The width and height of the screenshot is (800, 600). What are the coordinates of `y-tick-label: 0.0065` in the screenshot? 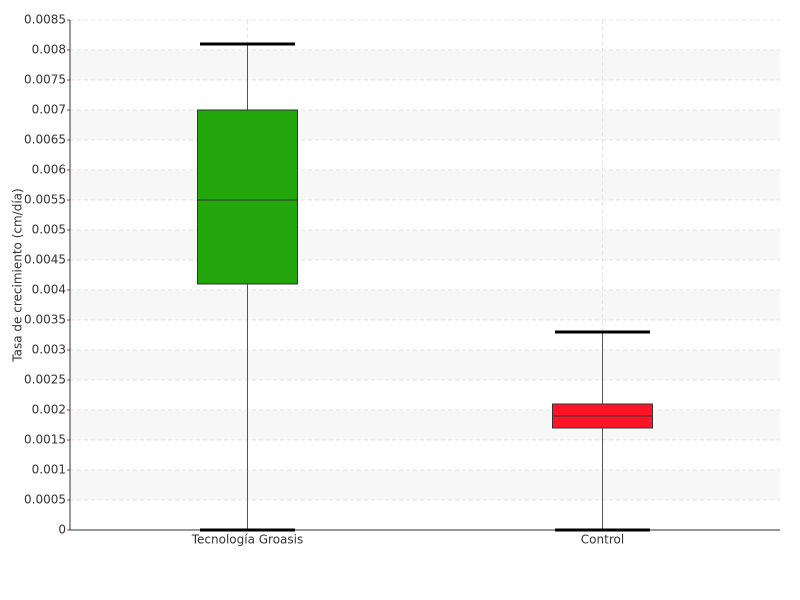 It's located at (45, 140).